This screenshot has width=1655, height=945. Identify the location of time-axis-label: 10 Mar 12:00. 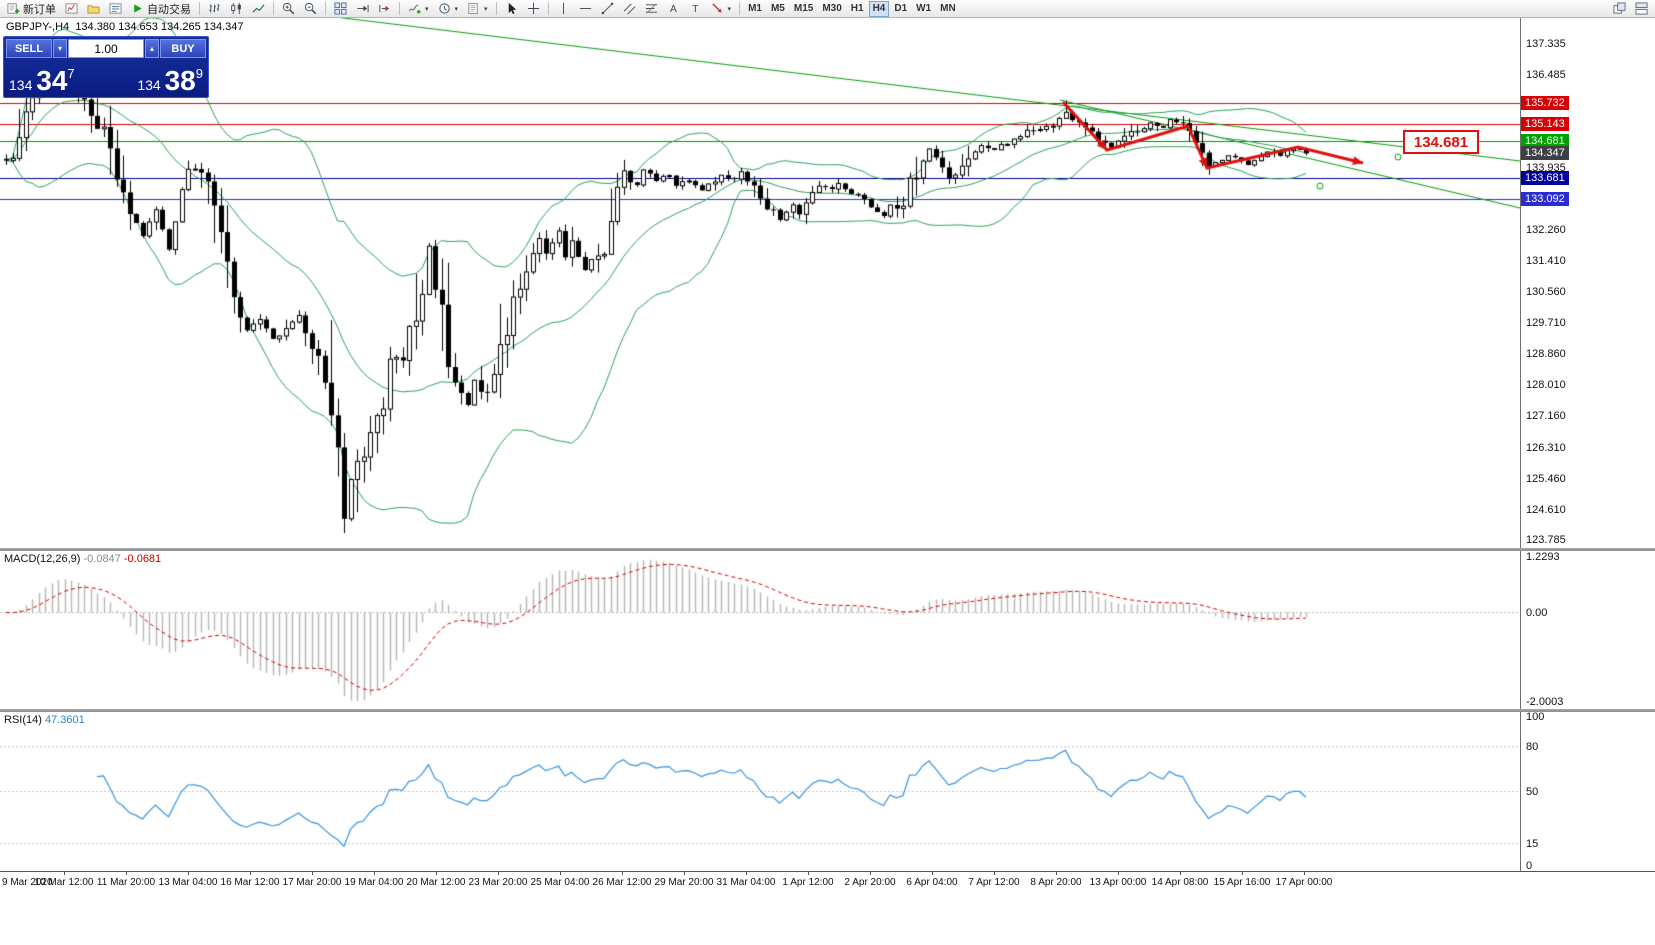
(64, 882).